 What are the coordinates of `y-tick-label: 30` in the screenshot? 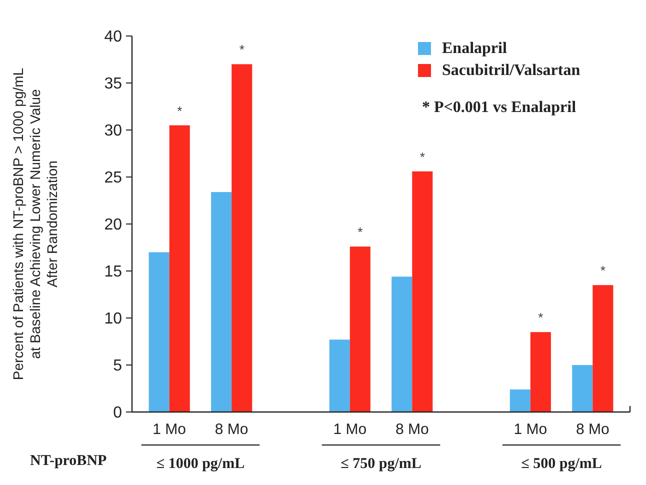 It's located at (113, 131).